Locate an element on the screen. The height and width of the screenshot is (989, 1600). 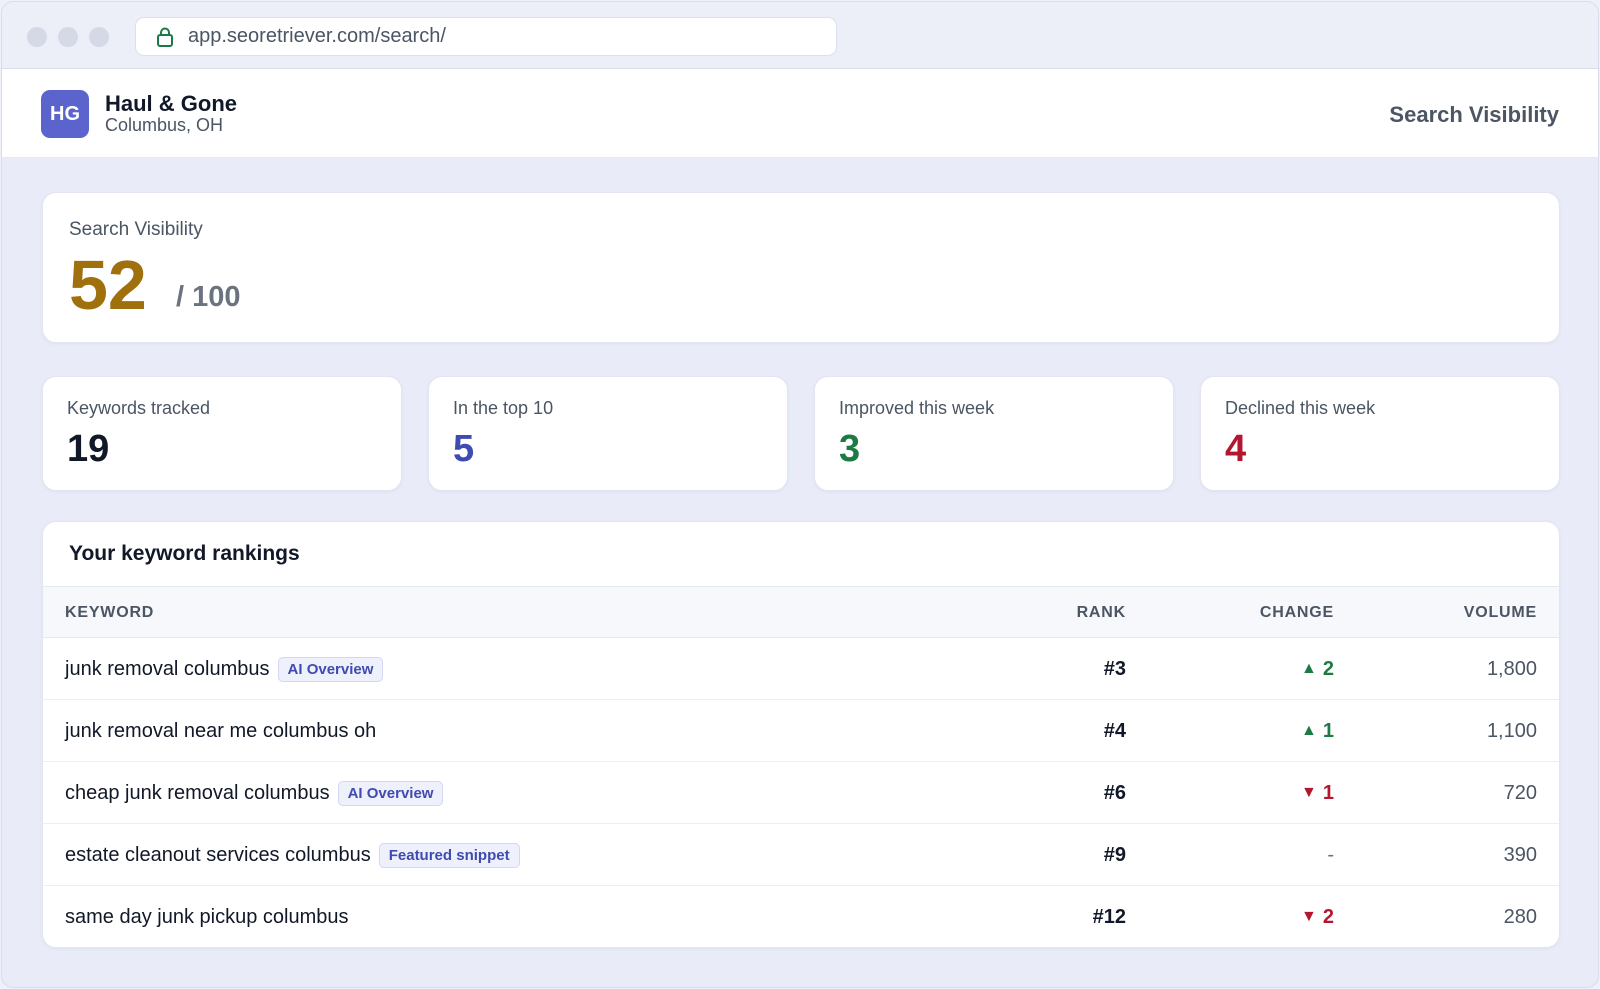
rank-value: #4 is located at coordinates (1114, 730).